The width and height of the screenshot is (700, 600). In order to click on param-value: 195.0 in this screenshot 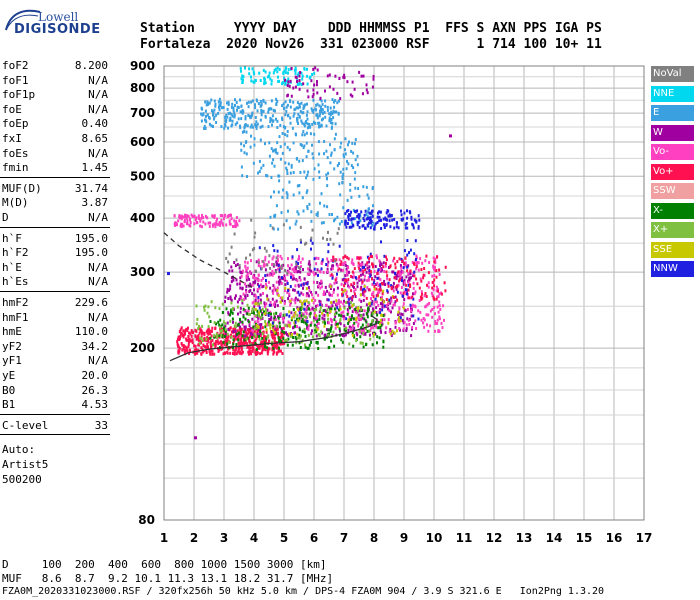, I will do `click(91, 253)`.